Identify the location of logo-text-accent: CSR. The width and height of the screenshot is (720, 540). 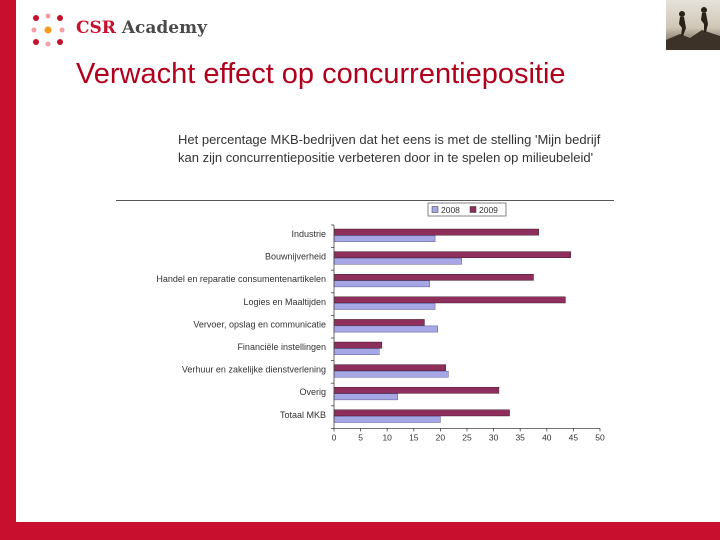
(96, 28).